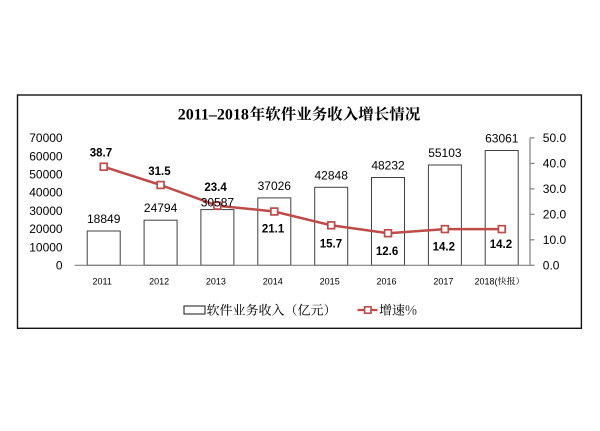 This screenshot has width=600, height=431. Describe the element at coordinates (46, 229) in the screenshot. I see `svg-text: 20000` at that location.